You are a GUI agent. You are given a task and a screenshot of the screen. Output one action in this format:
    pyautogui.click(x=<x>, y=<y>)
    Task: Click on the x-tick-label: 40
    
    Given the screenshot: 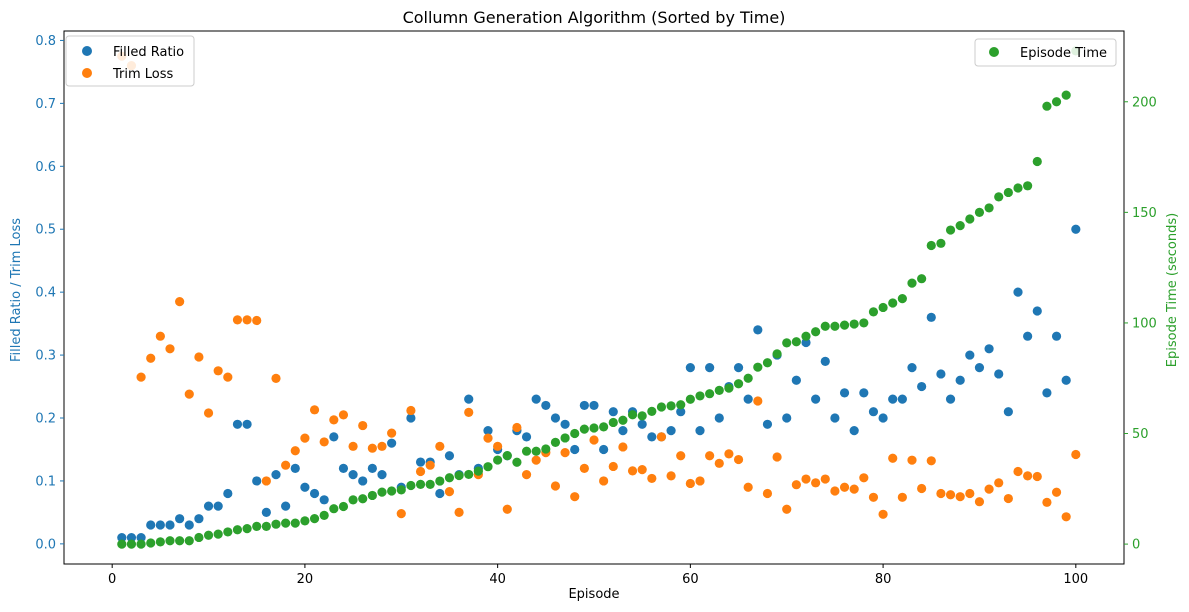 What is the action you would take?
    pyautogui.click(x=497, y=579)
    